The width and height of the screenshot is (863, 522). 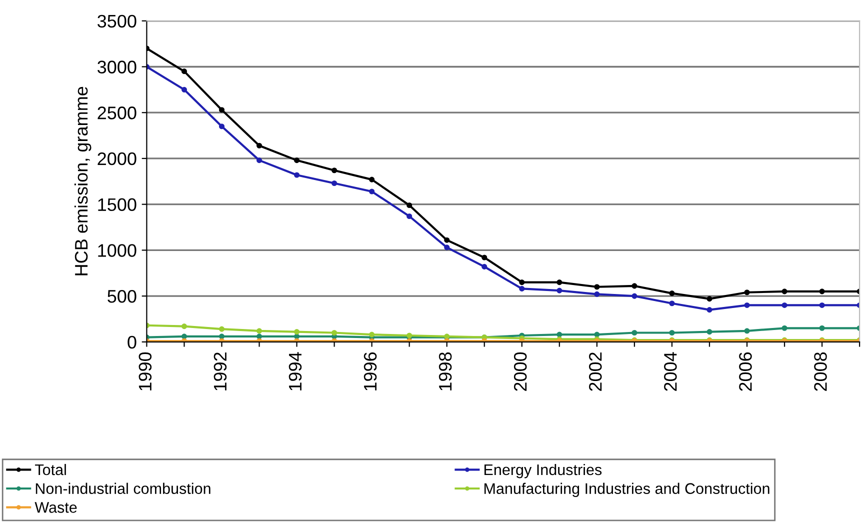 What do you see at coordinates (145, 371) in the screenshot?
I see `x-tick-label: 1990` at bounding box center [145, 371].